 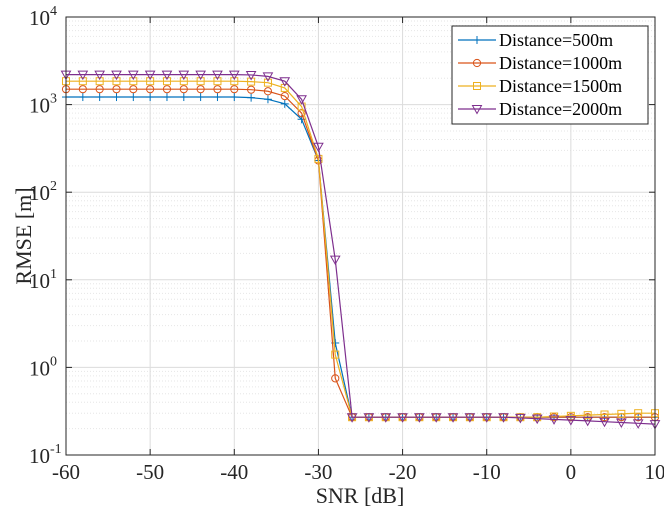 What do you see at coordinates (150, 472) in the screenshot?
I see `x-tick-label: -50` at bounding box center [150, 472].